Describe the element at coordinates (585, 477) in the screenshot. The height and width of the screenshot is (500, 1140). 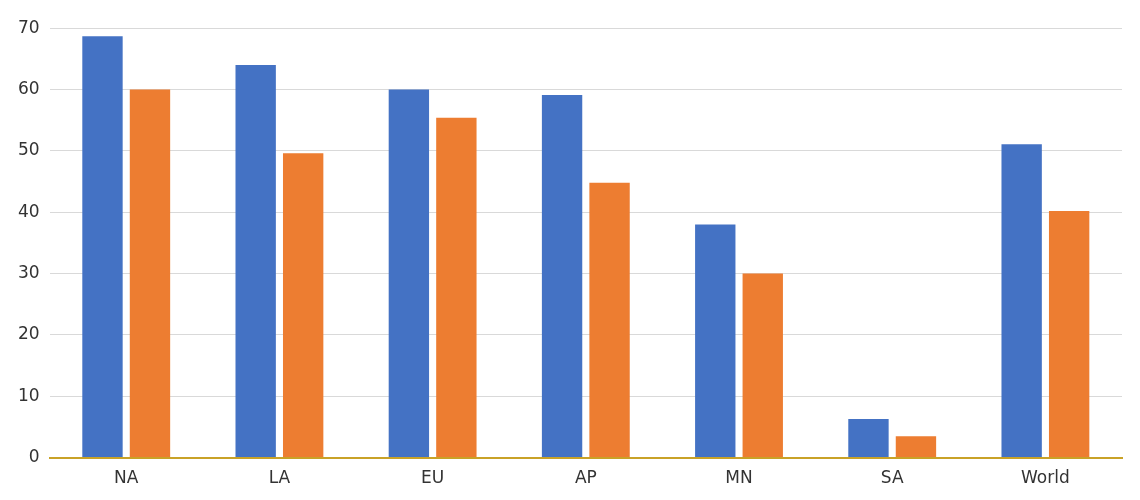
I see `x-tick-label: AP` at that location.